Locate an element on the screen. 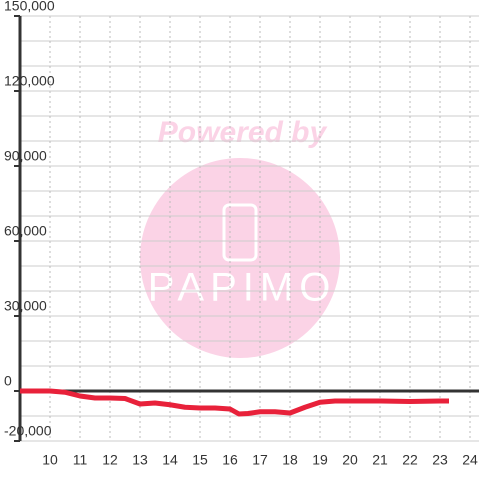  x-tick-label: 15 is located at coordinates (200, 460).